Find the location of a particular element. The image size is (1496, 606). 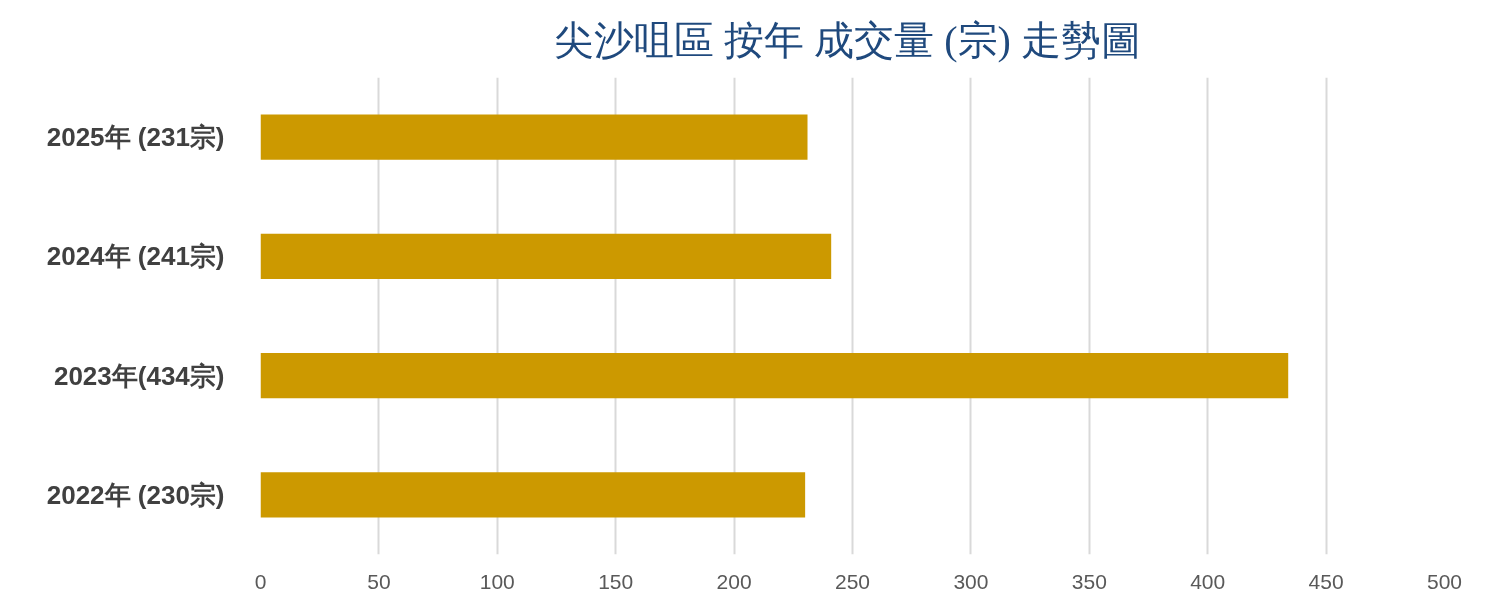

y-tick-label: 2025年 (231宗) is located at coordinates (135, 137).